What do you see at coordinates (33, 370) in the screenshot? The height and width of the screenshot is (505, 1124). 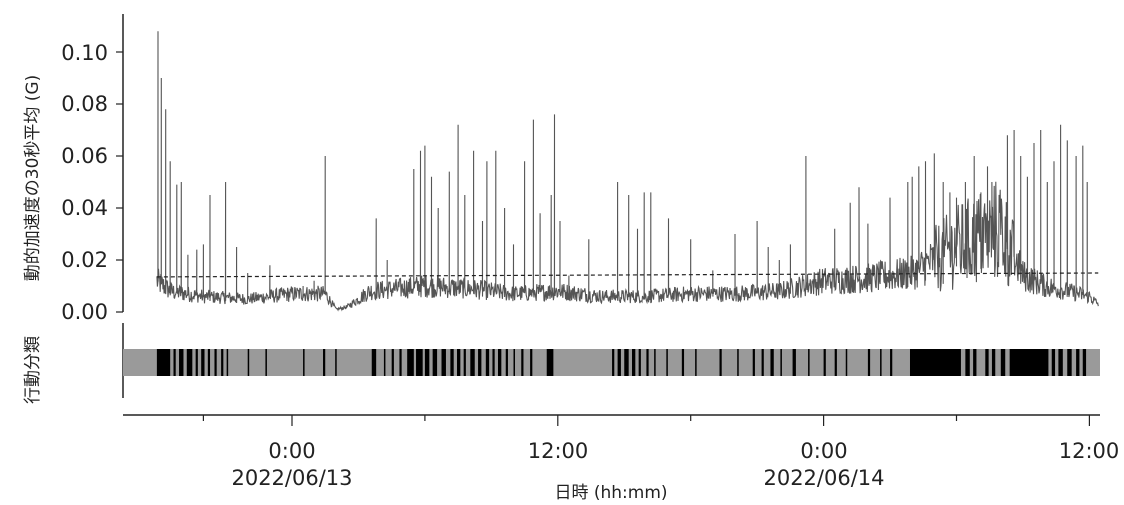 I see `behavior-axis-title: 行動分類` at bounding box center [33, 370].